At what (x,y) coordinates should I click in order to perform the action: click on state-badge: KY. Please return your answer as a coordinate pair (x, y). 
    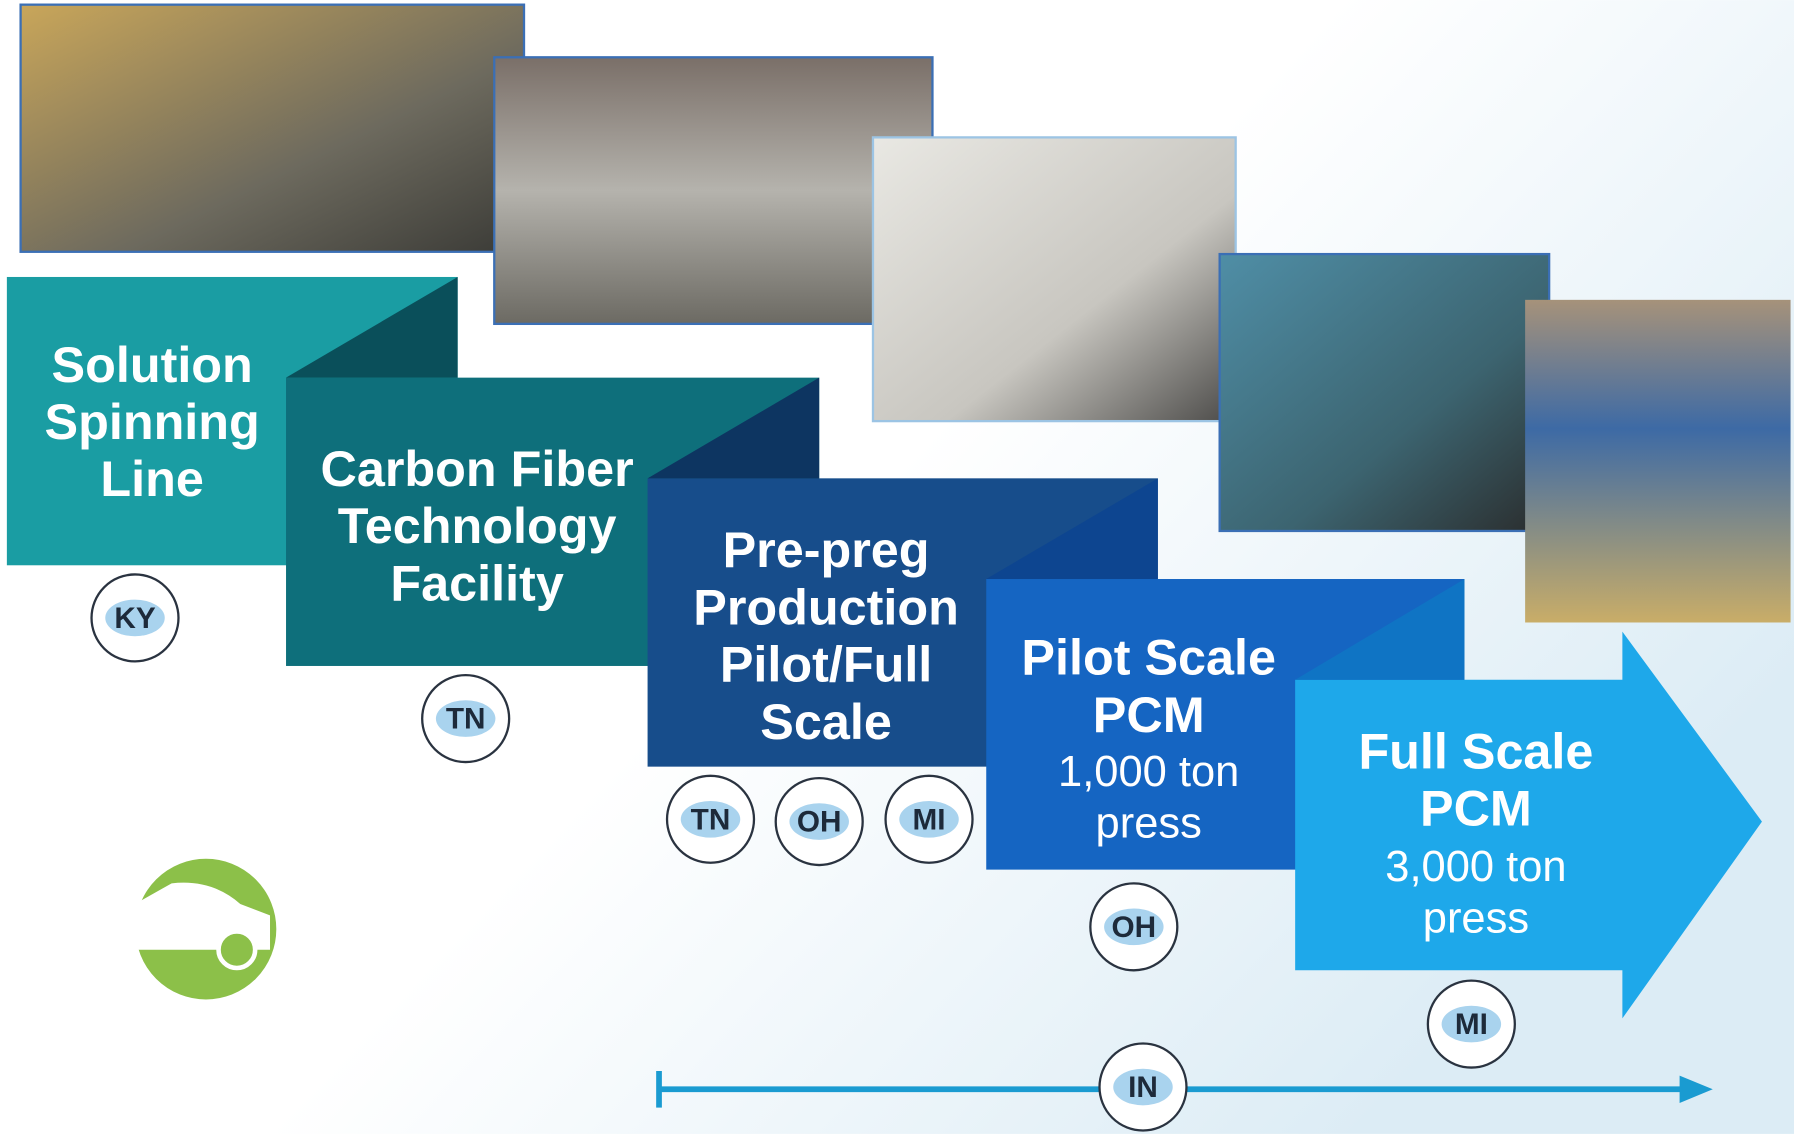
    Looking at the image, I should click on (135, 618).